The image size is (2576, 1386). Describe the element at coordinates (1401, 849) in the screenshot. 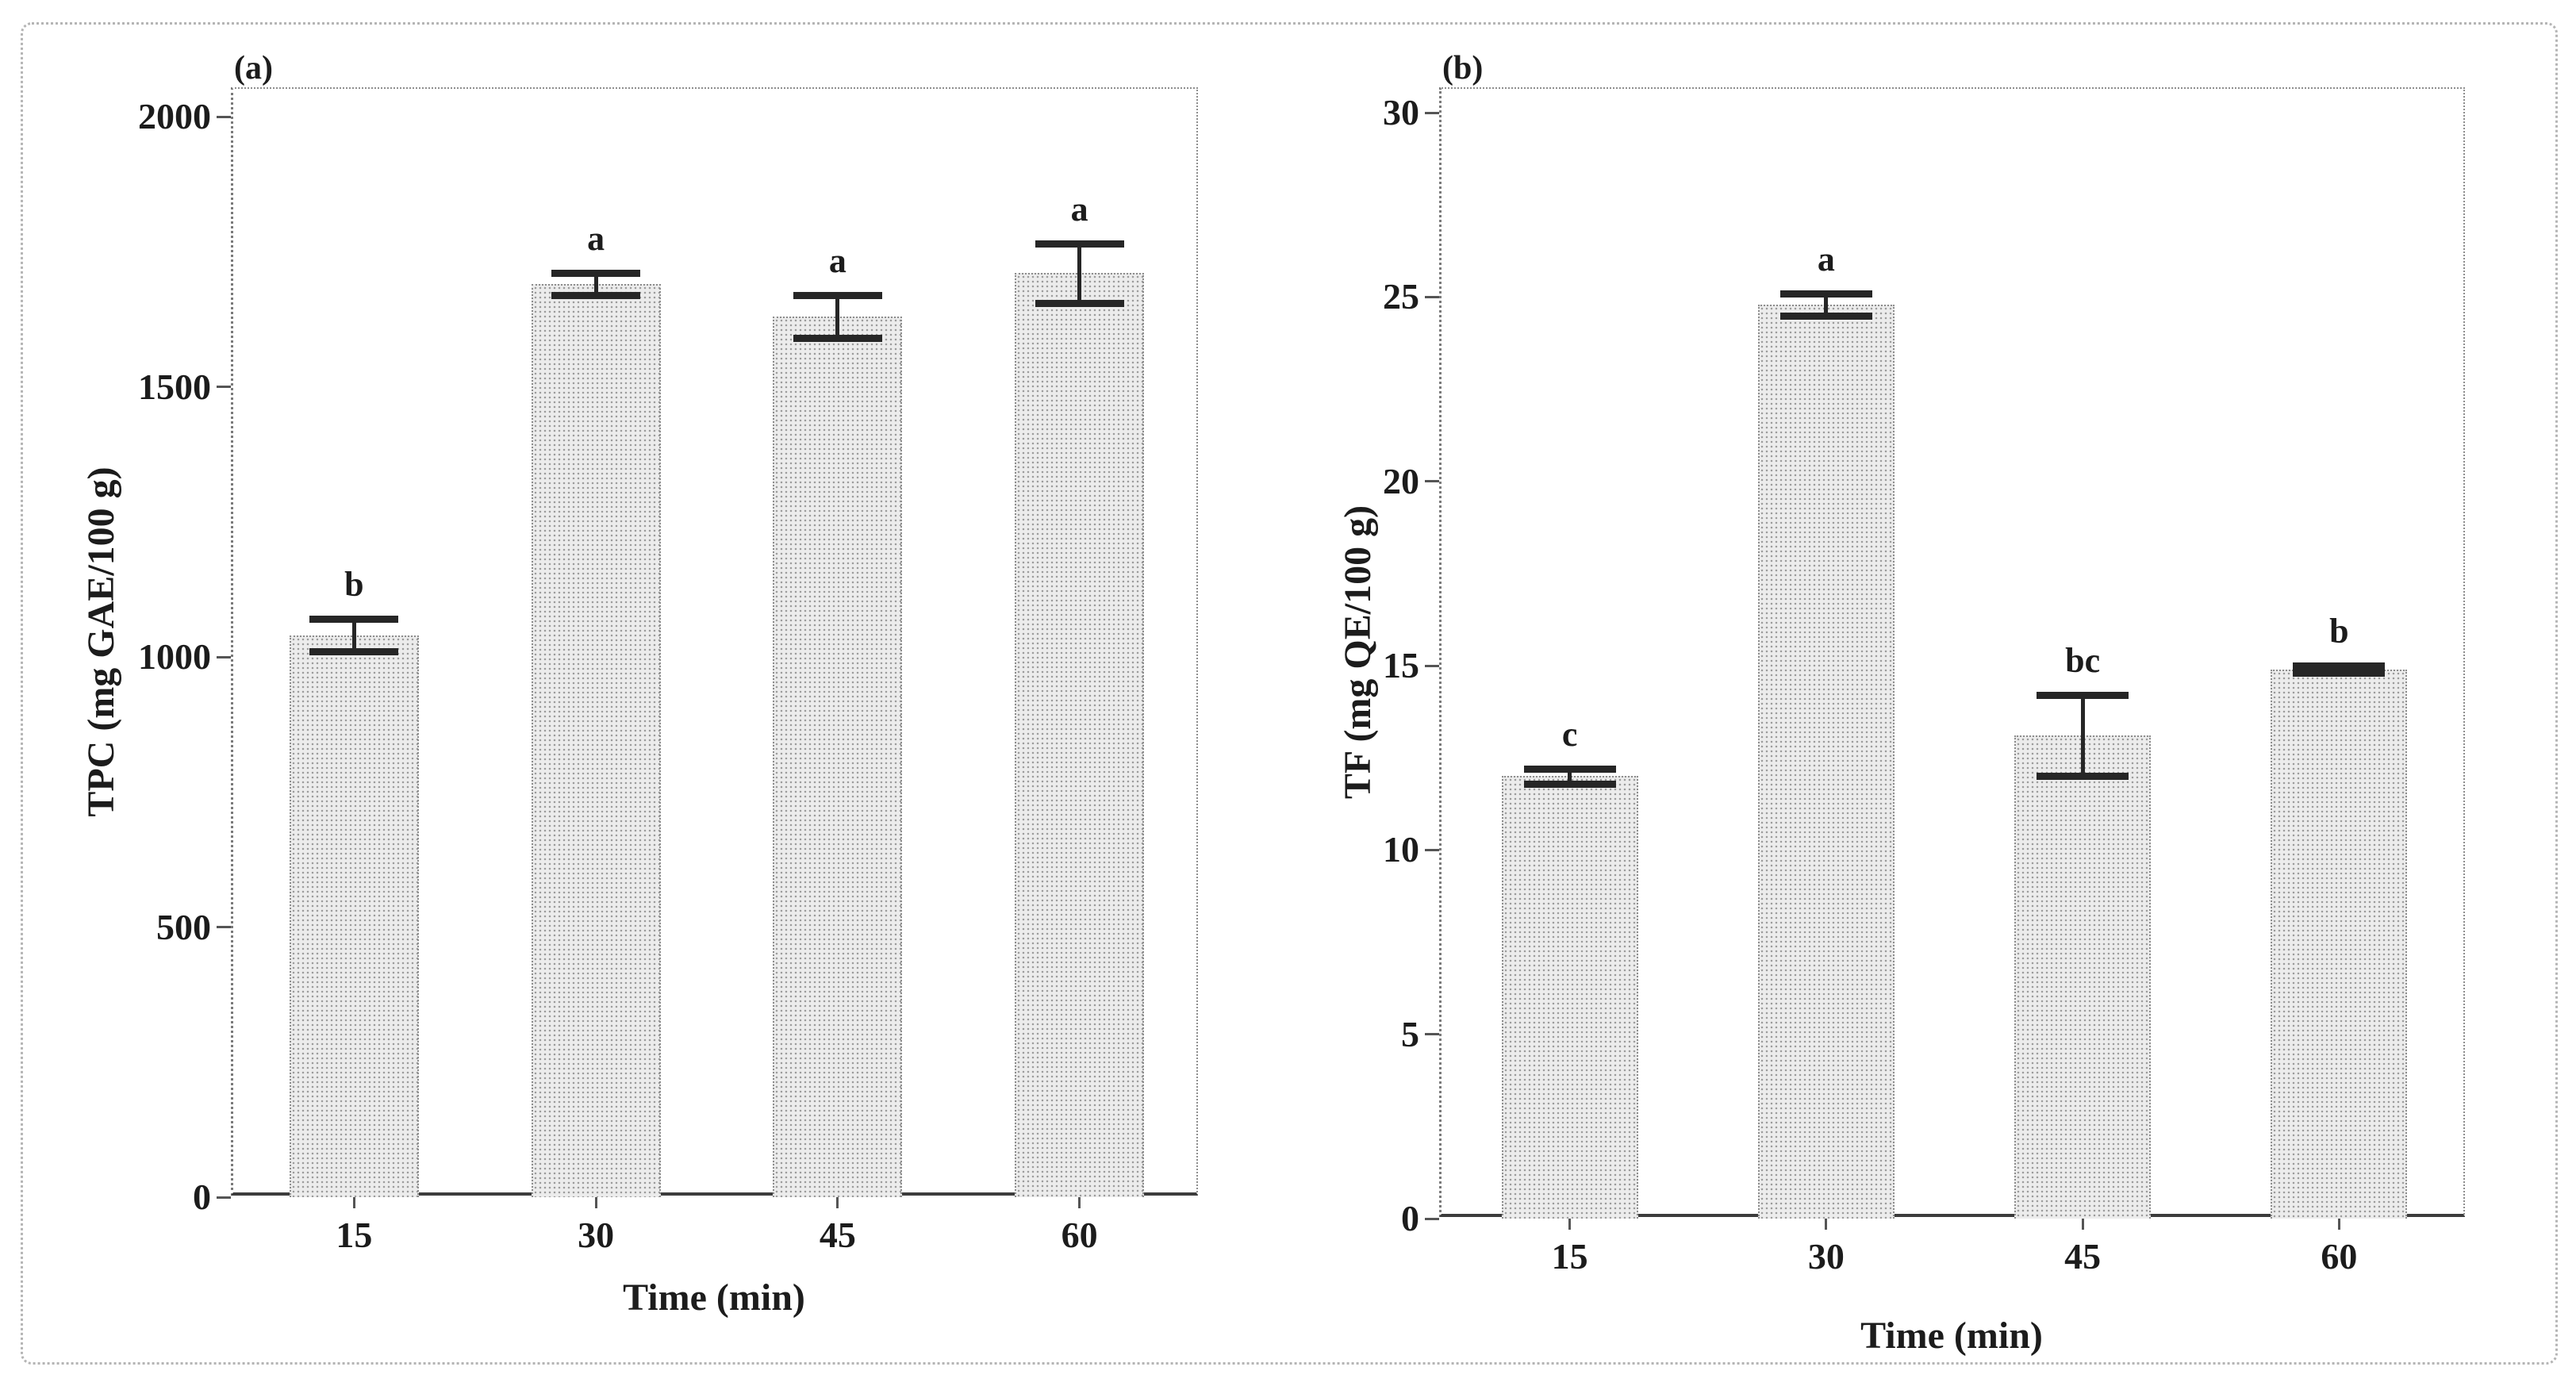

I see `y-tick-label: 10` at that location.